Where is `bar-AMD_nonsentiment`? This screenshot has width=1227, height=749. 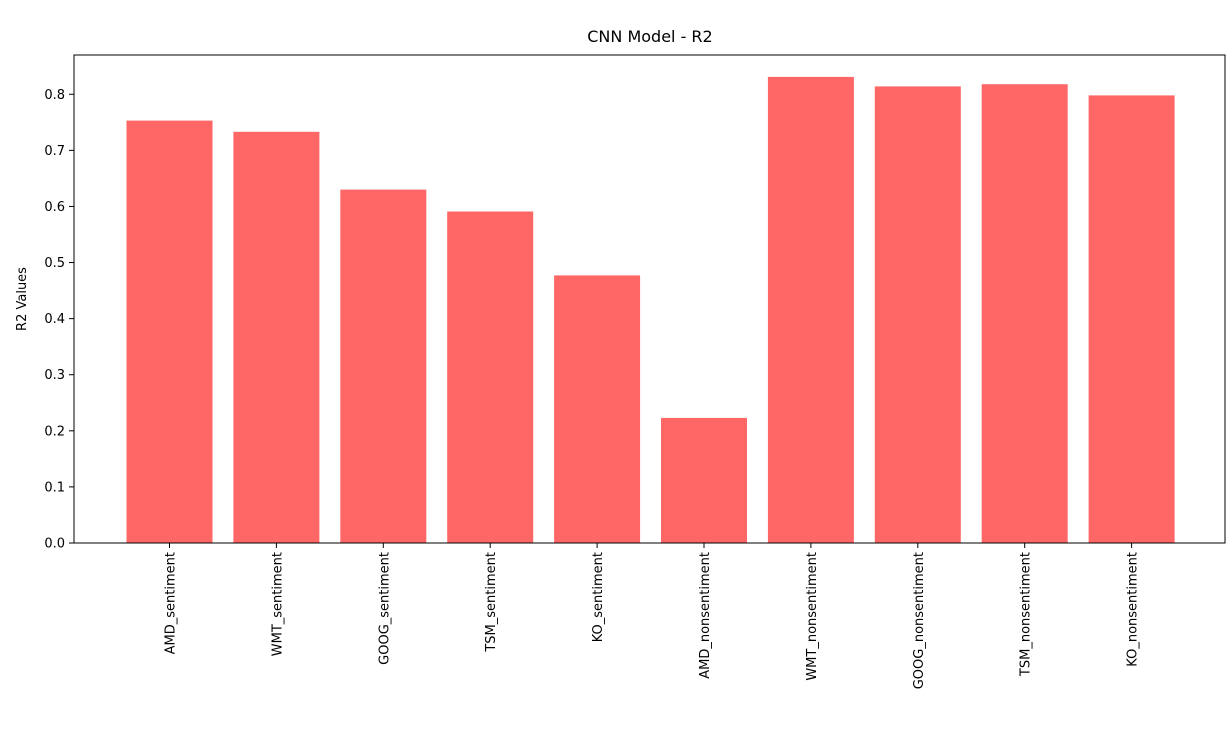
bar-AMD_nonsentiment is located at coordinates (704, 480).